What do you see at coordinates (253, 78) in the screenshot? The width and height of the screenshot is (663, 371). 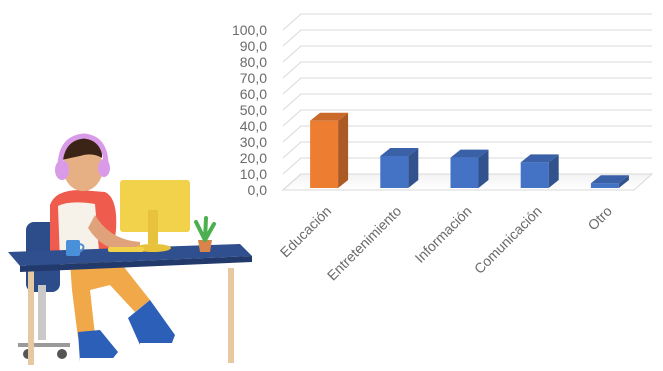 I see `y-tick-label: 70,0` at bounding box center [253, 78].